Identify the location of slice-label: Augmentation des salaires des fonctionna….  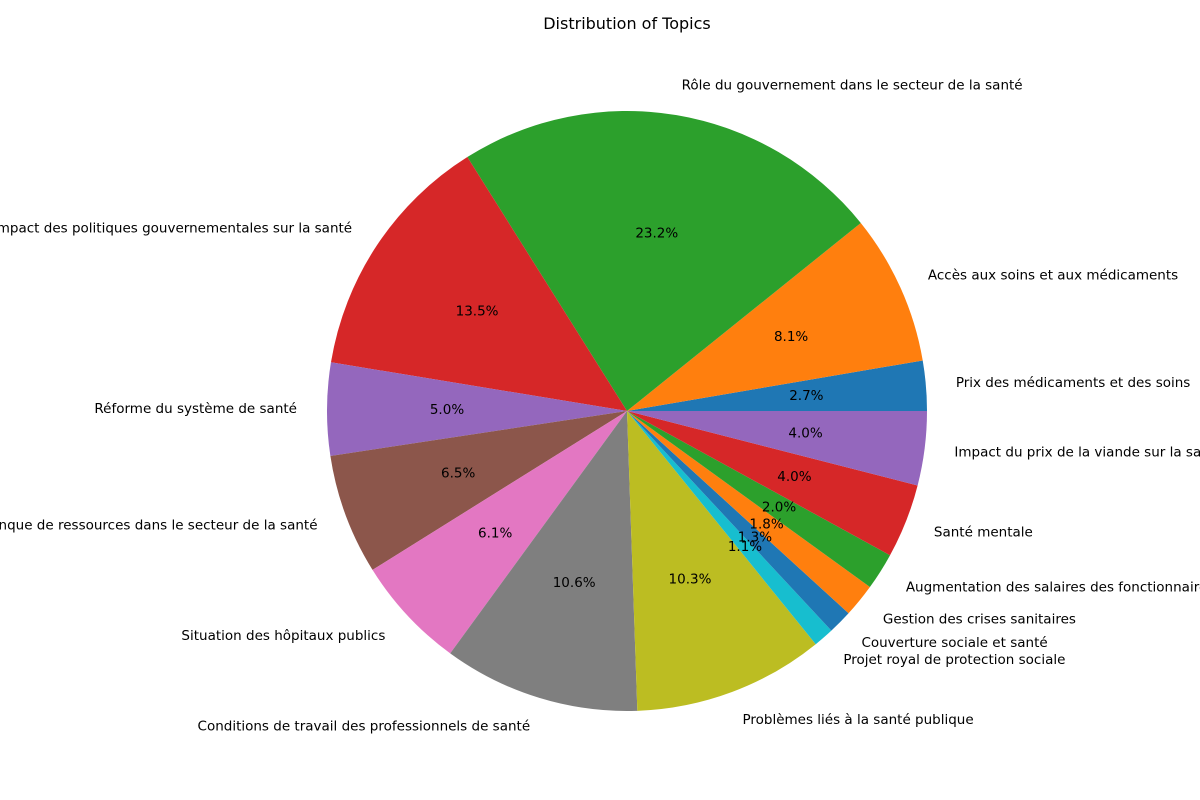
(1053, 588).